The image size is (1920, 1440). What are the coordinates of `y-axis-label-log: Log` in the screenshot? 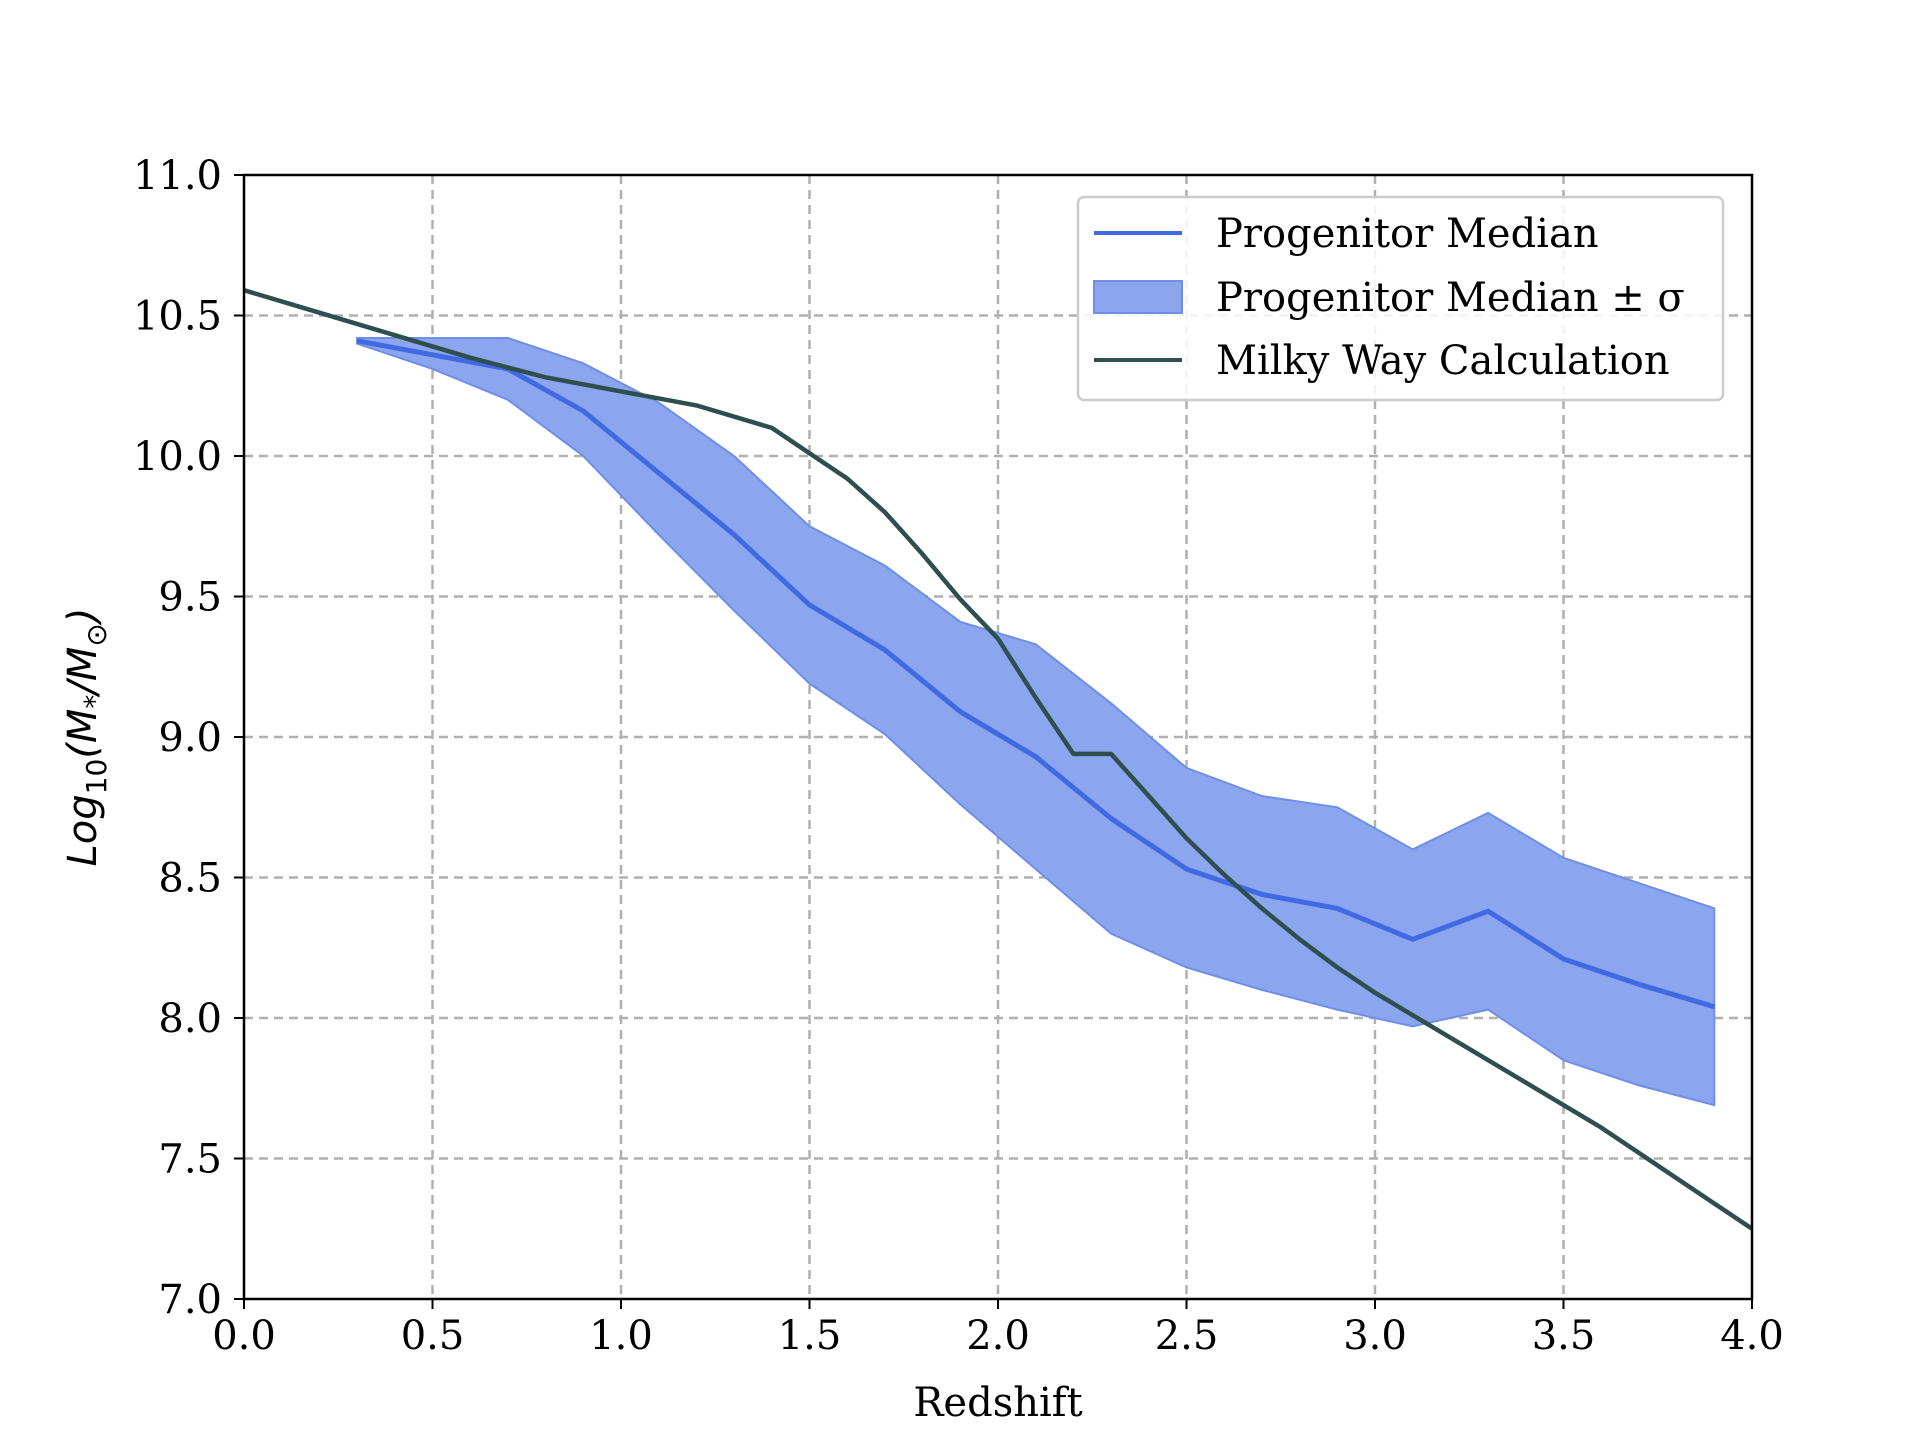 It's located at (83, 830).